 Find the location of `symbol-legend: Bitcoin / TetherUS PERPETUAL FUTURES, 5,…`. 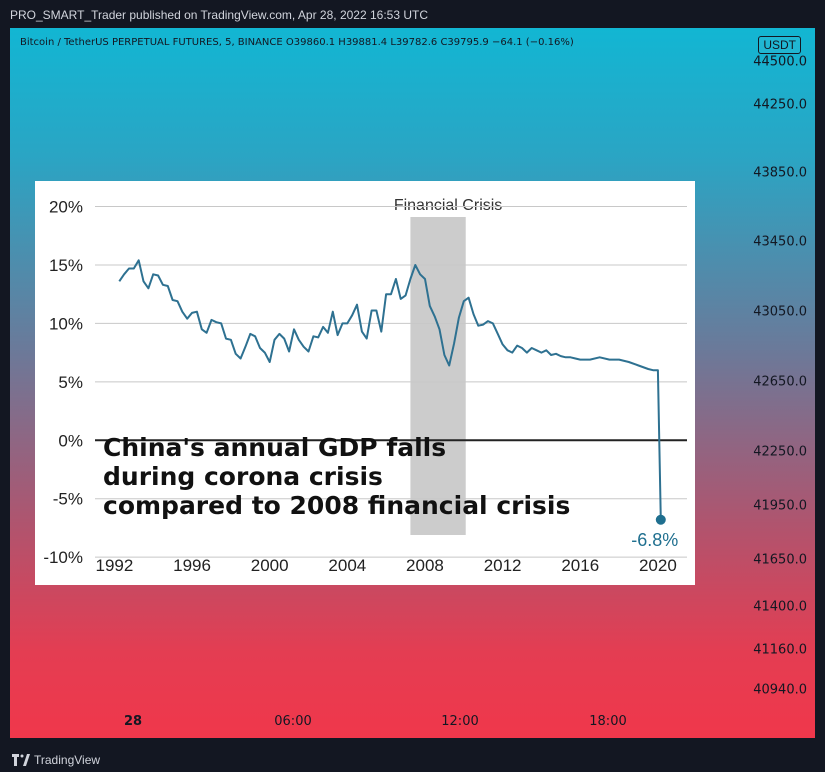

symbol-legend: Bitcoin / TetherUS PERPETUAL FUTURES, 5,… is located at coordinates (297, 42).